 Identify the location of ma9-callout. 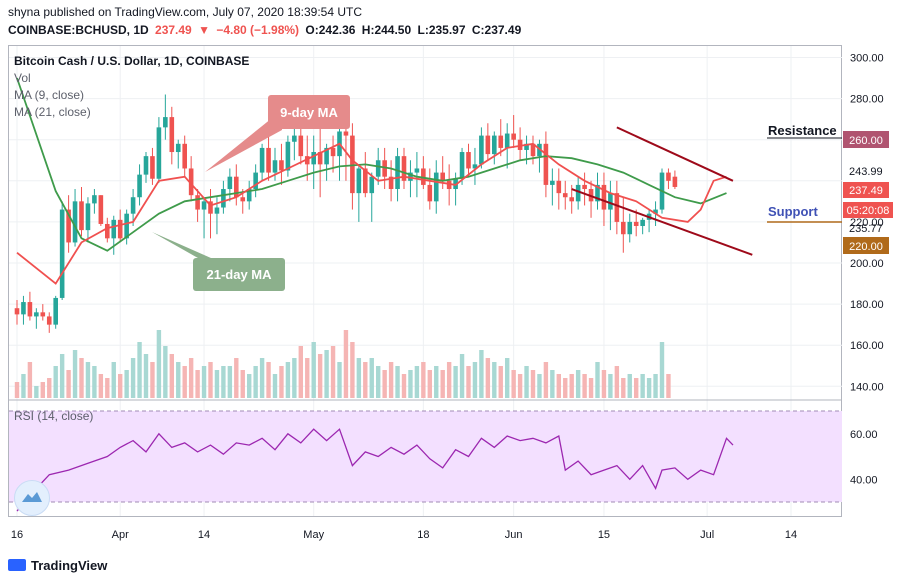
(309, 112).